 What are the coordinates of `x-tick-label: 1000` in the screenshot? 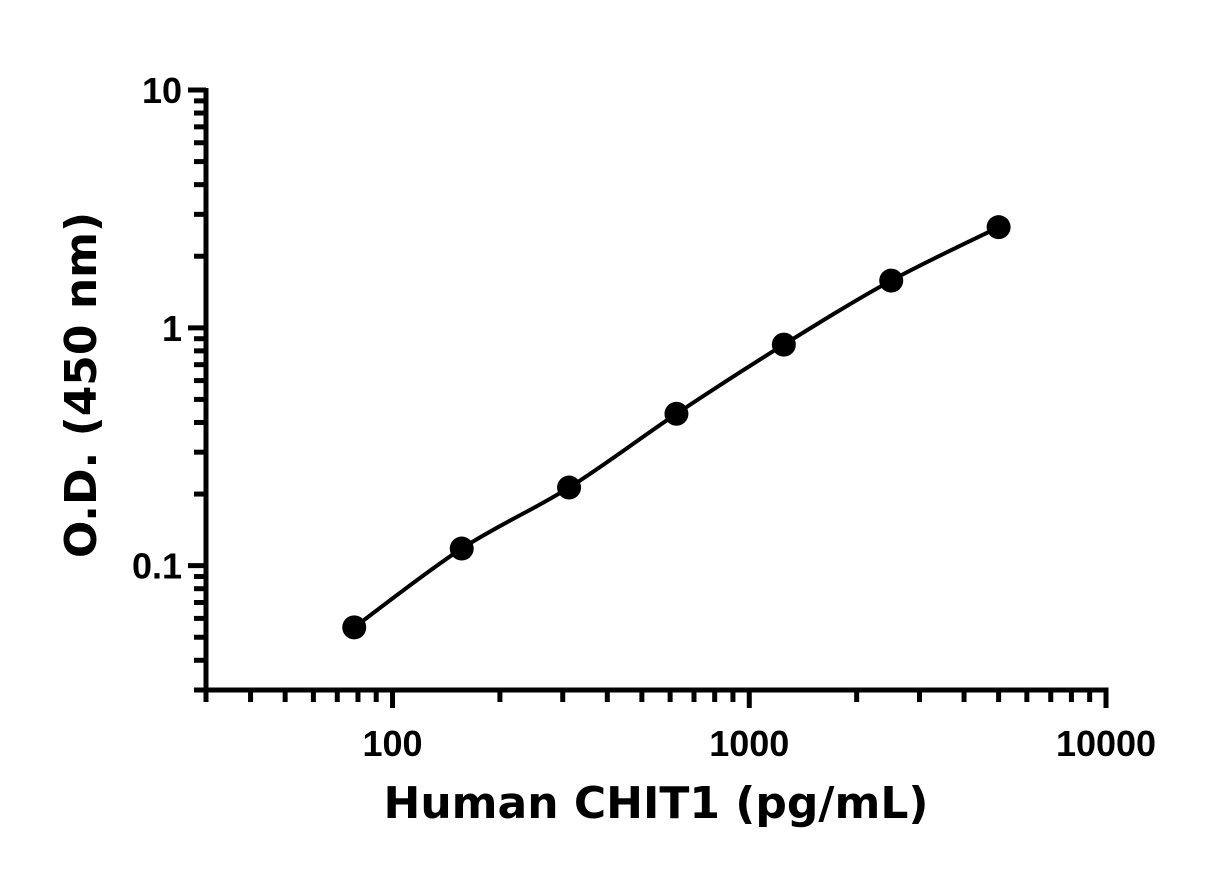 It's located at (749, 743).